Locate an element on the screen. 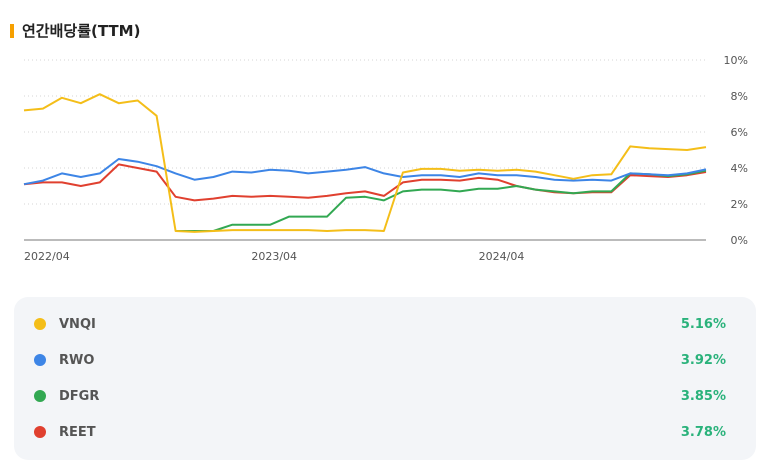 The height and width of the screenshot is (467, 770). y-tick-label: 2% is located at coordinates (739, 204).